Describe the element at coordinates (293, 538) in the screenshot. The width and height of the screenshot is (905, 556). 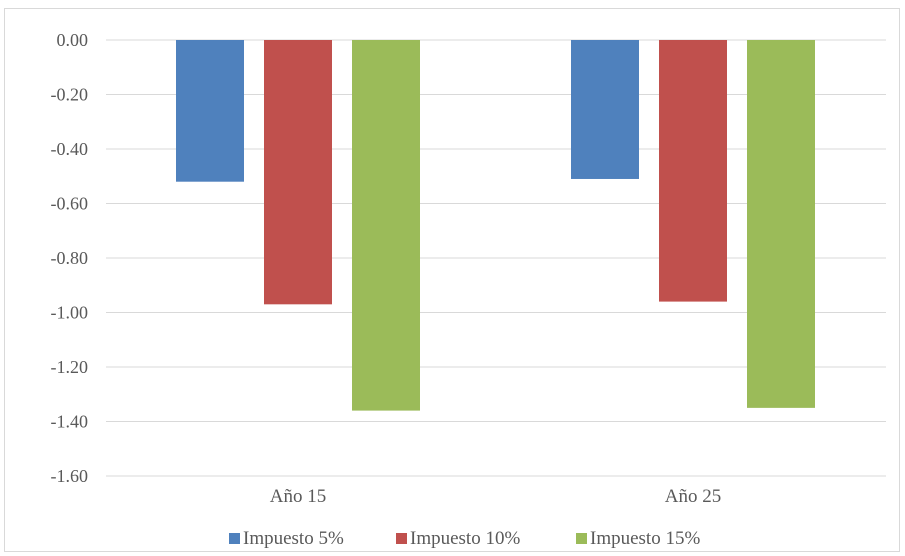
I see `legend-label: Impuesto 5%` at that location.